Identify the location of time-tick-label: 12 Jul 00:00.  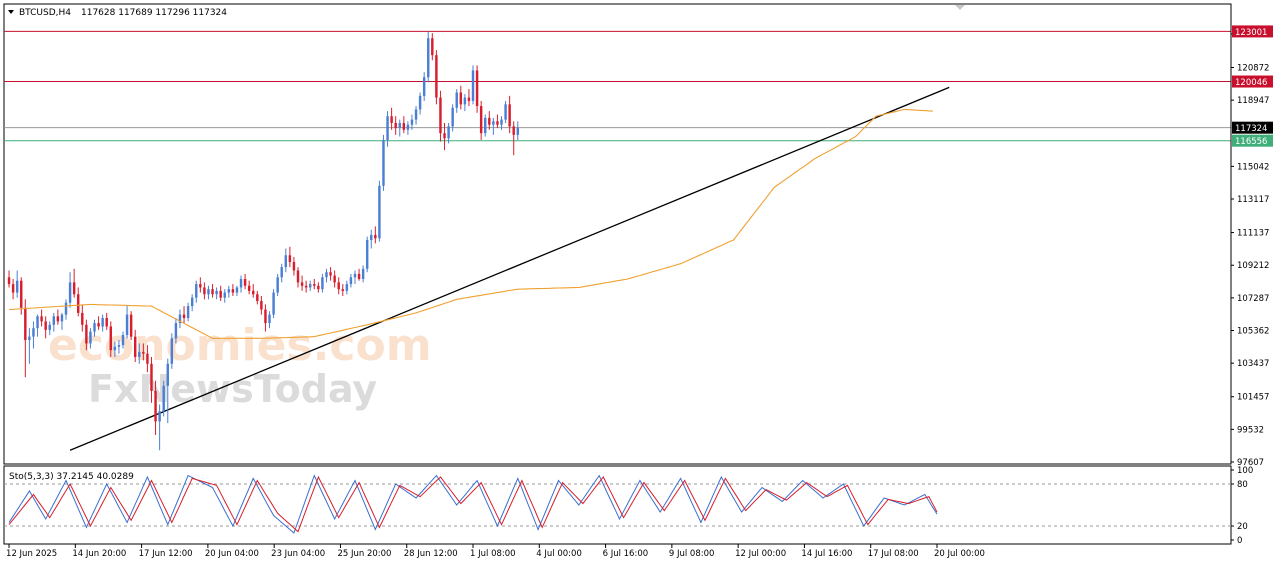
(760, 554).